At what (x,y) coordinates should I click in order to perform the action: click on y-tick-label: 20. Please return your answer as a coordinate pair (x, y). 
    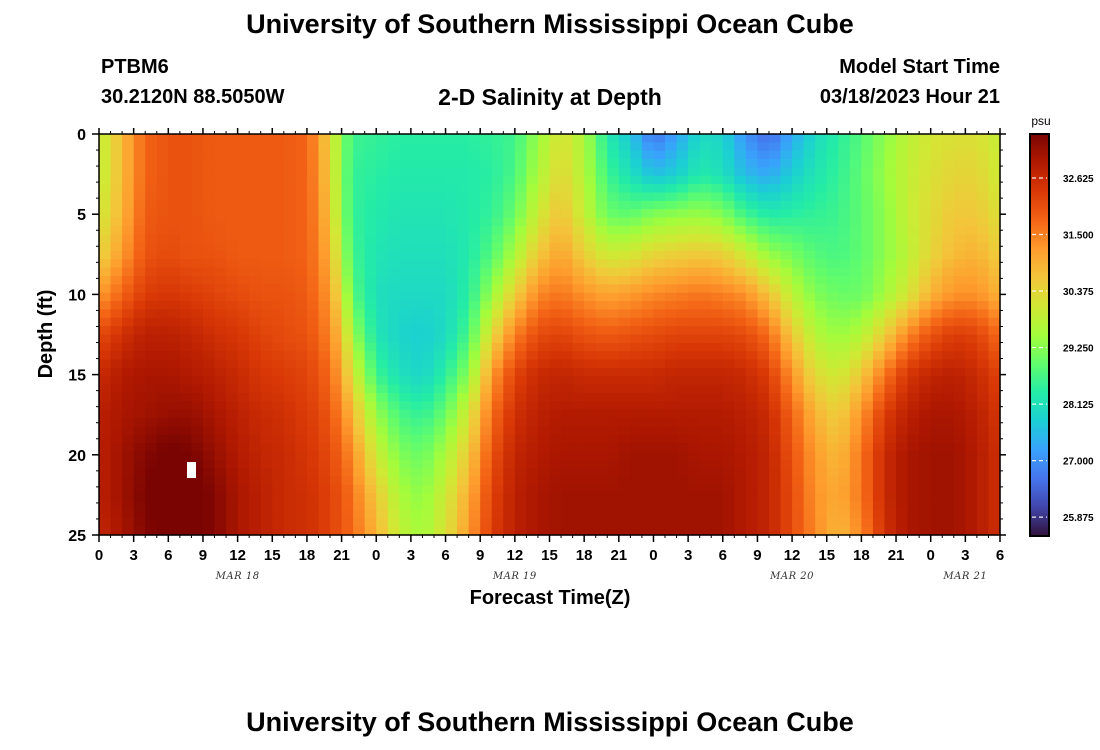
    Looking at the image, I should click on (77, 456).